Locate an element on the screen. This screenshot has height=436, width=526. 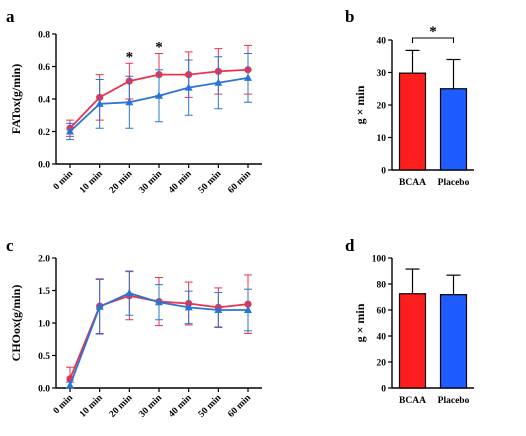
y-tick-label: 30 is located at coordinates (382, 74).